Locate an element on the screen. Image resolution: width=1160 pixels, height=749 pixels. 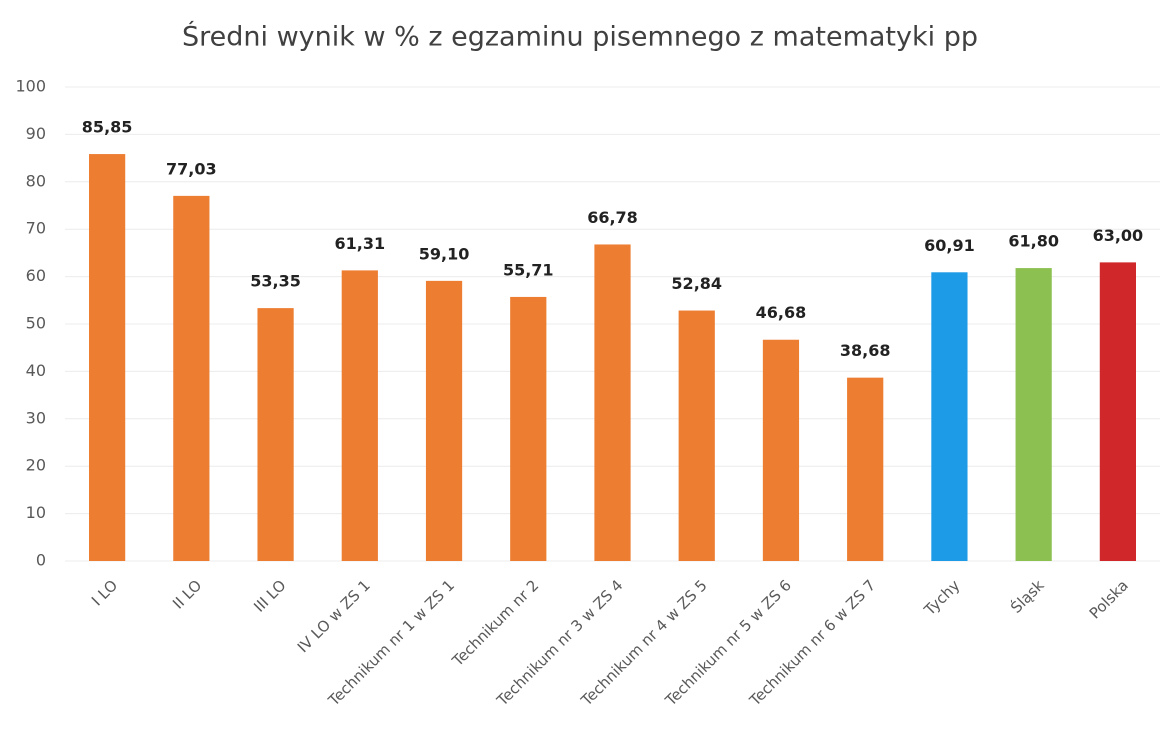
y-tick-label: 20 is located at coordinates (36, 465).